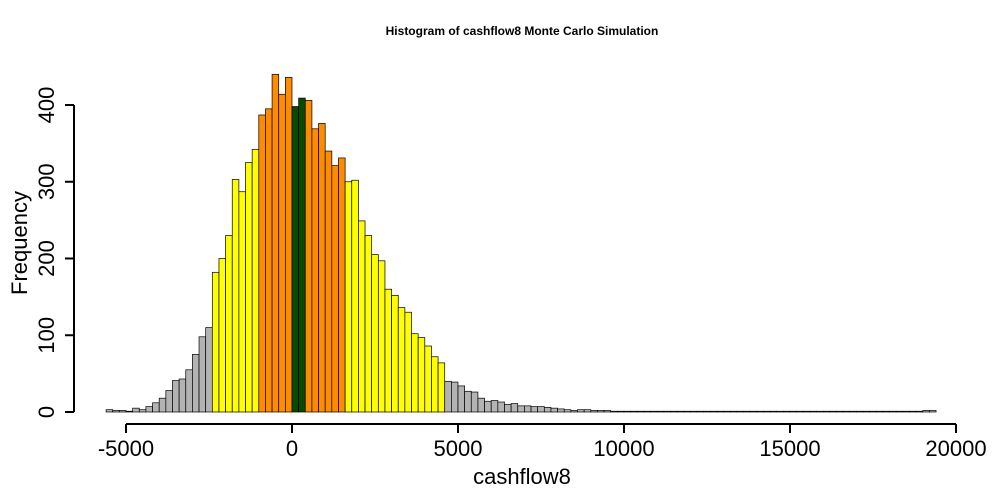  What do you see at coordinates (46, 258) in the screenshot?
I see `y-tick-label: 200` at bounding box center [46, 258].